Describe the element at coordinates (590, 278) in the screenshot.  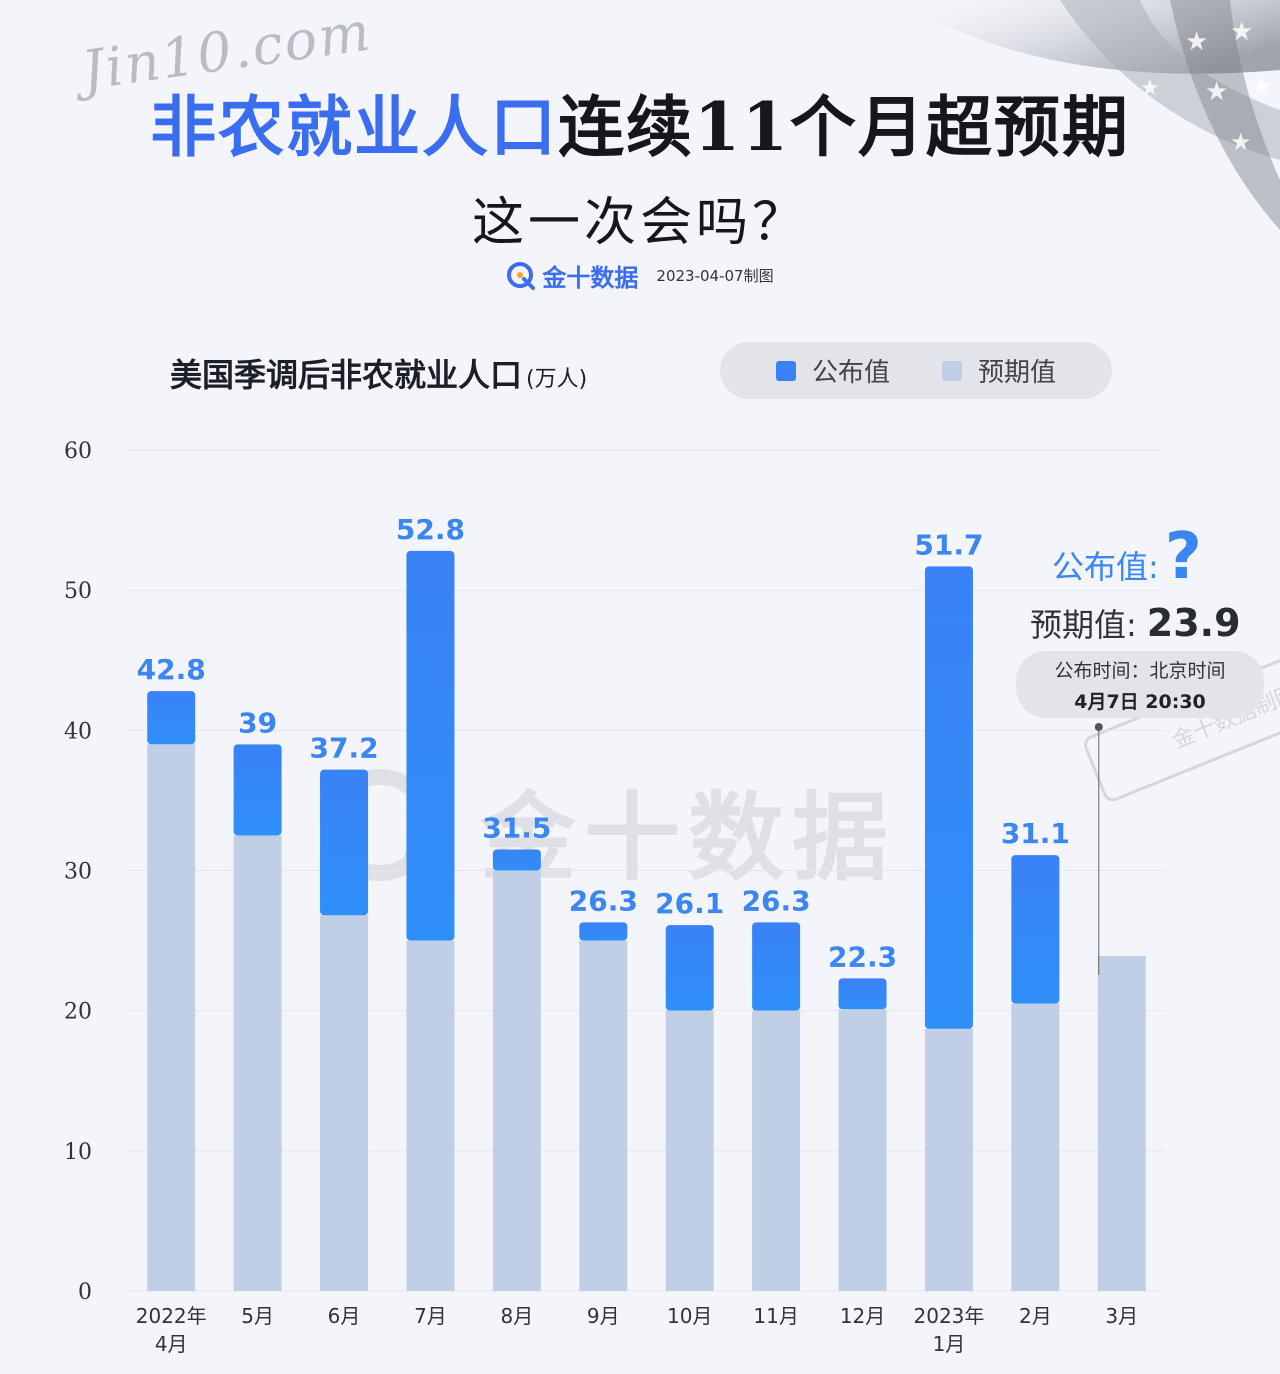
I see `brand-name: 金十数据` at that location.